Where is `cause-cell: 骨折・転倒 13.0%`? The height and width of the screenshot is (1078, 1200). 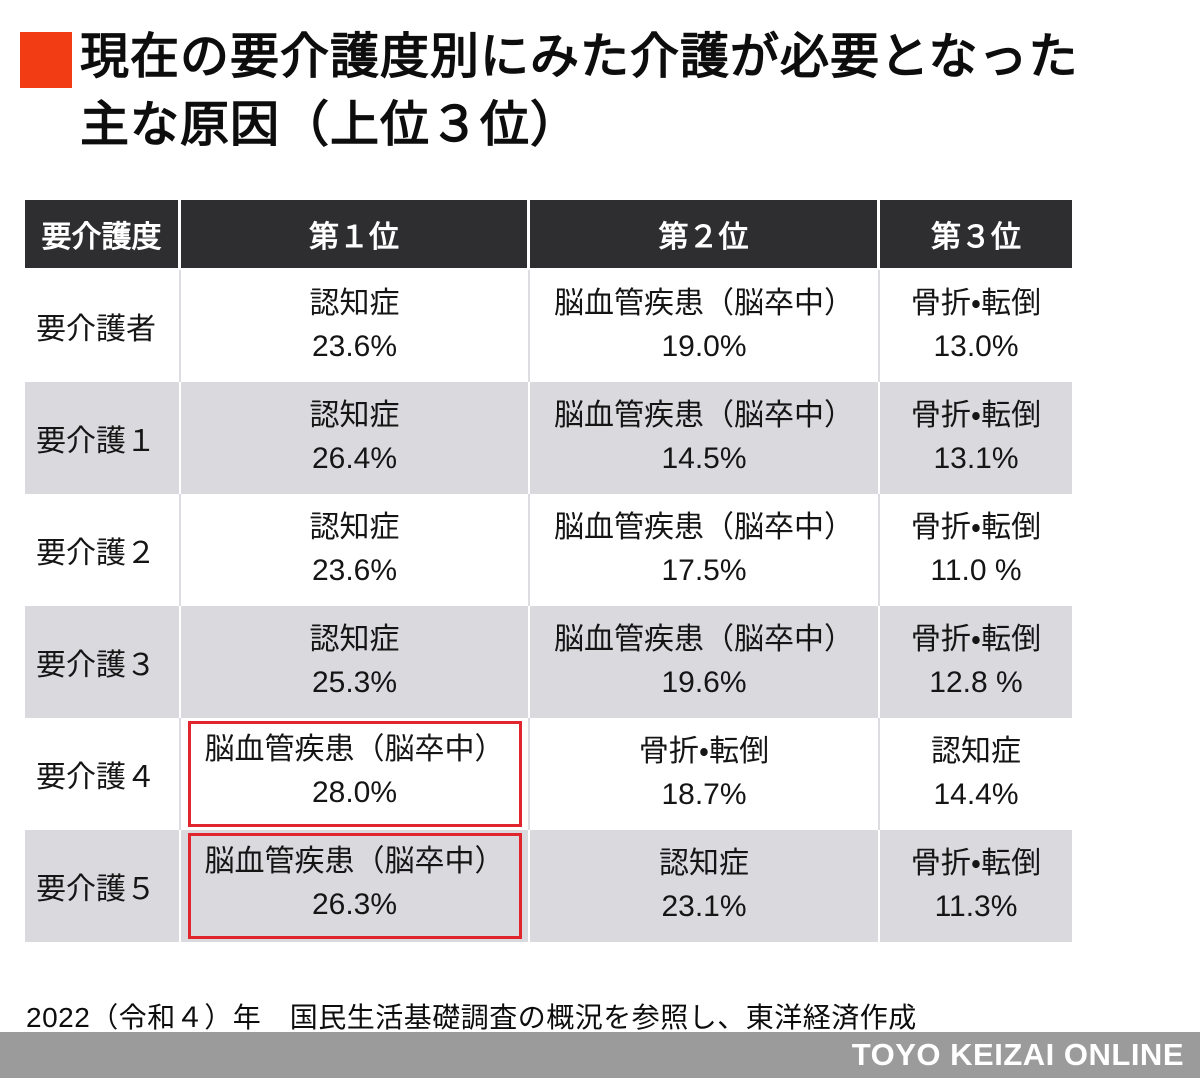
cause-cell: 骨折・転倒 13.0% is located at coordinates (976, 325).